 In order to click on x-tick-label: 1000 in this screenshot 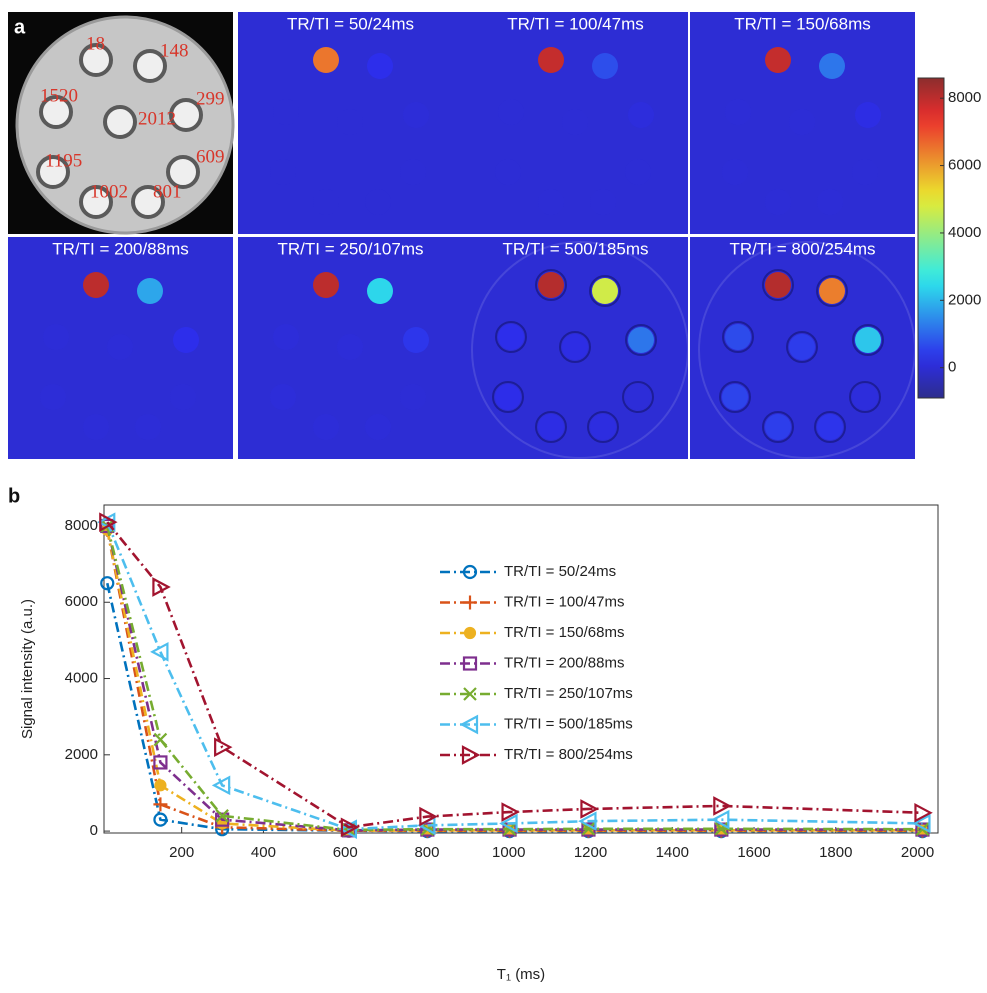, I will do `click(508, 852)`.